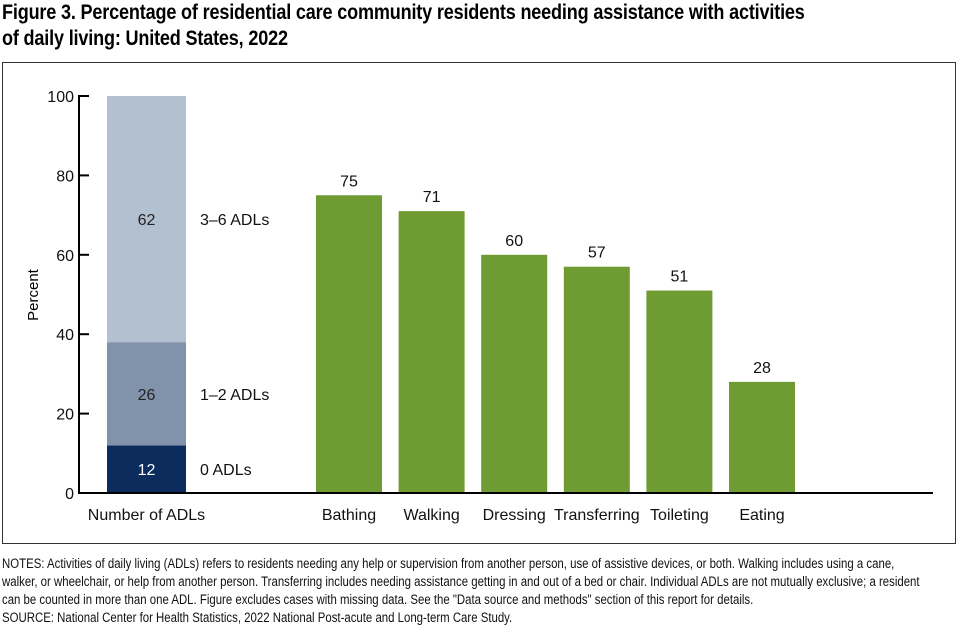 The image size is (960, 633). What do you see at coordinates (431, 515) in the screenshot?
I see `x-tick-label-walking: Walking` at bounding box center [431, 515].